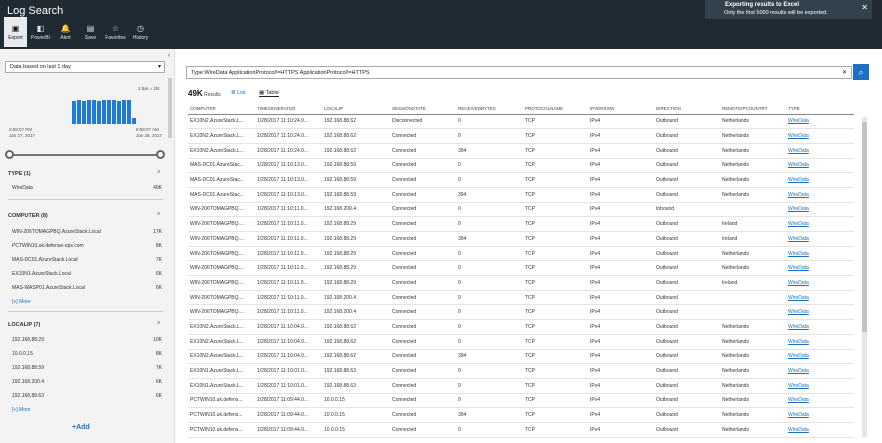  Describe the element at coordinates (85, 67) in the screenshot. I see `time-range-dropdown: Data based on last 1 day ▾` at that location.